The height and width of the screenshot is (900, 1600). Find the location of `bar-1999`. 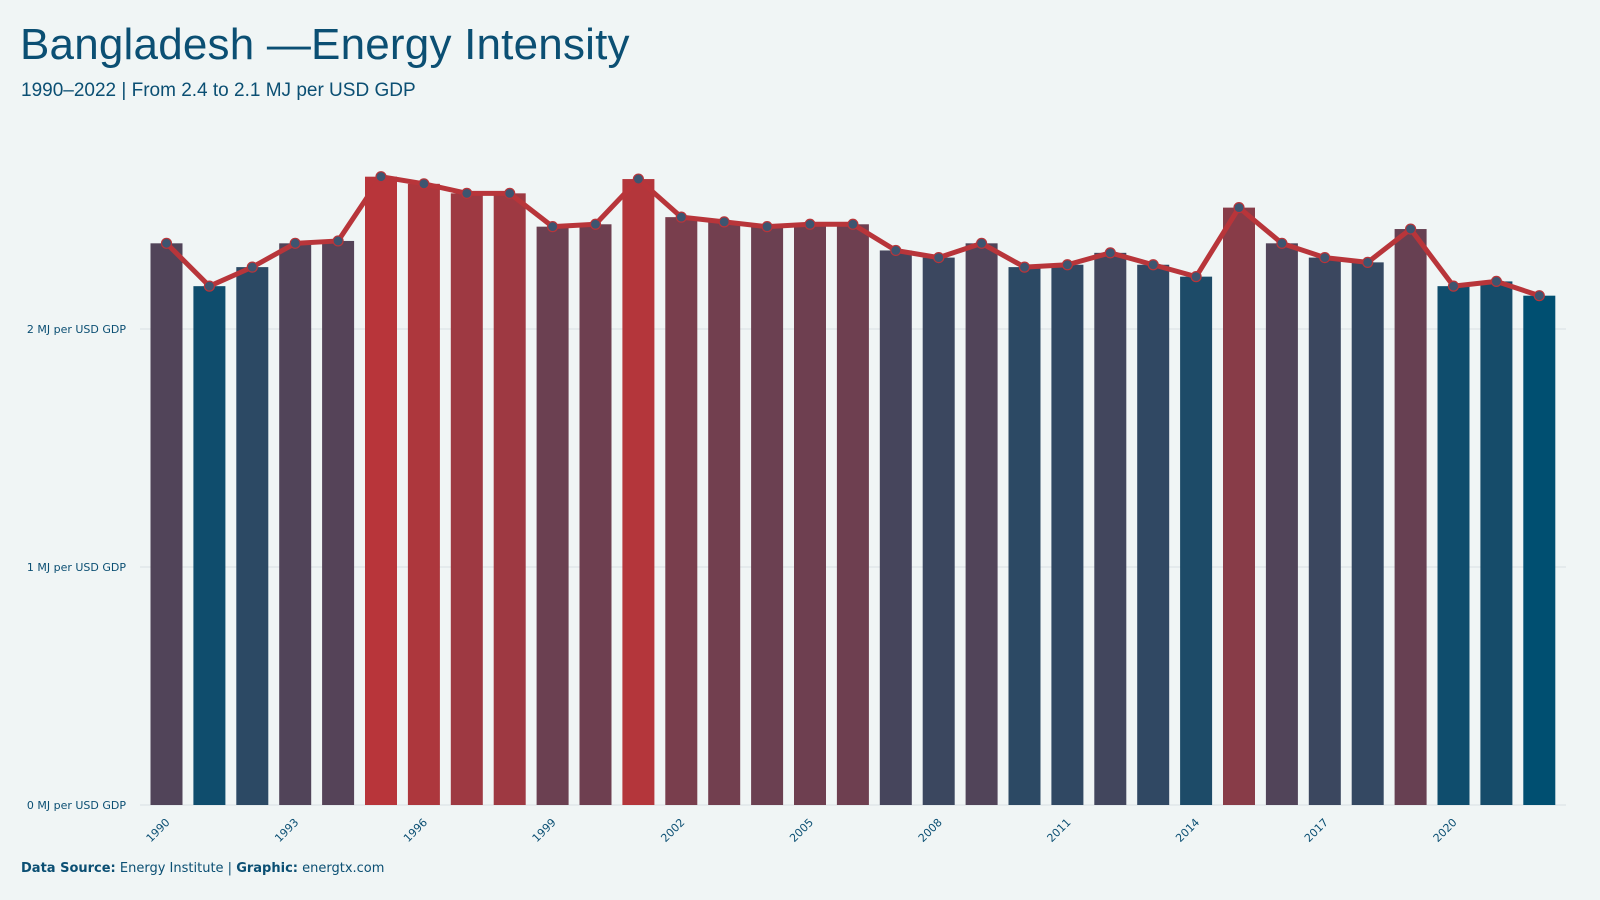

bar-1999 is located at coordinates (552, 515).